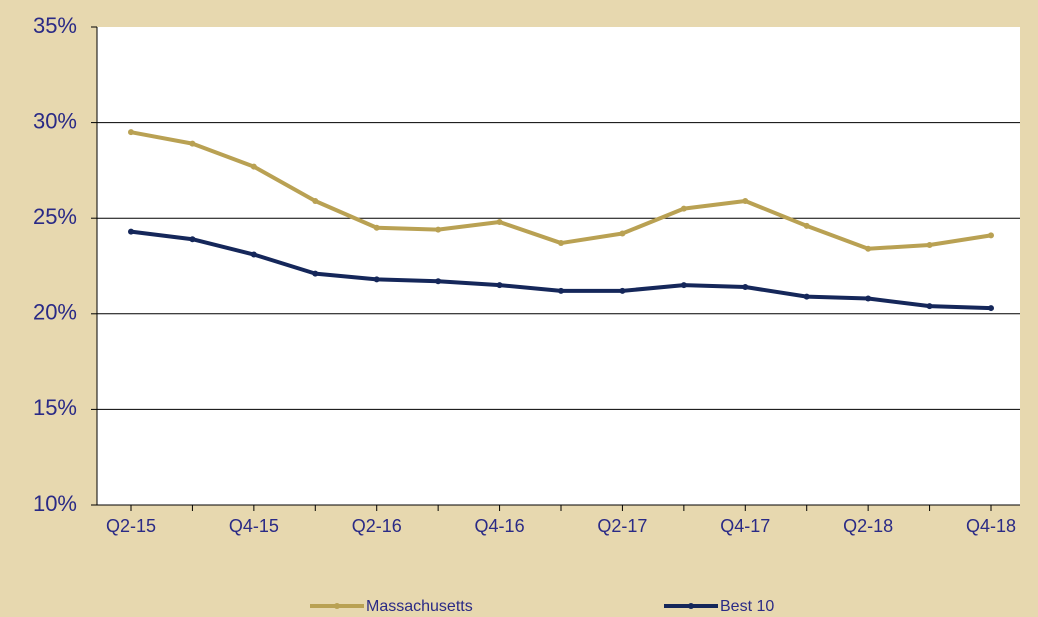 The image size is (1038, 617). Describe the element at coordinates (55, 216) in the screenshot. I see `y-tick-label: 25%` at that location.